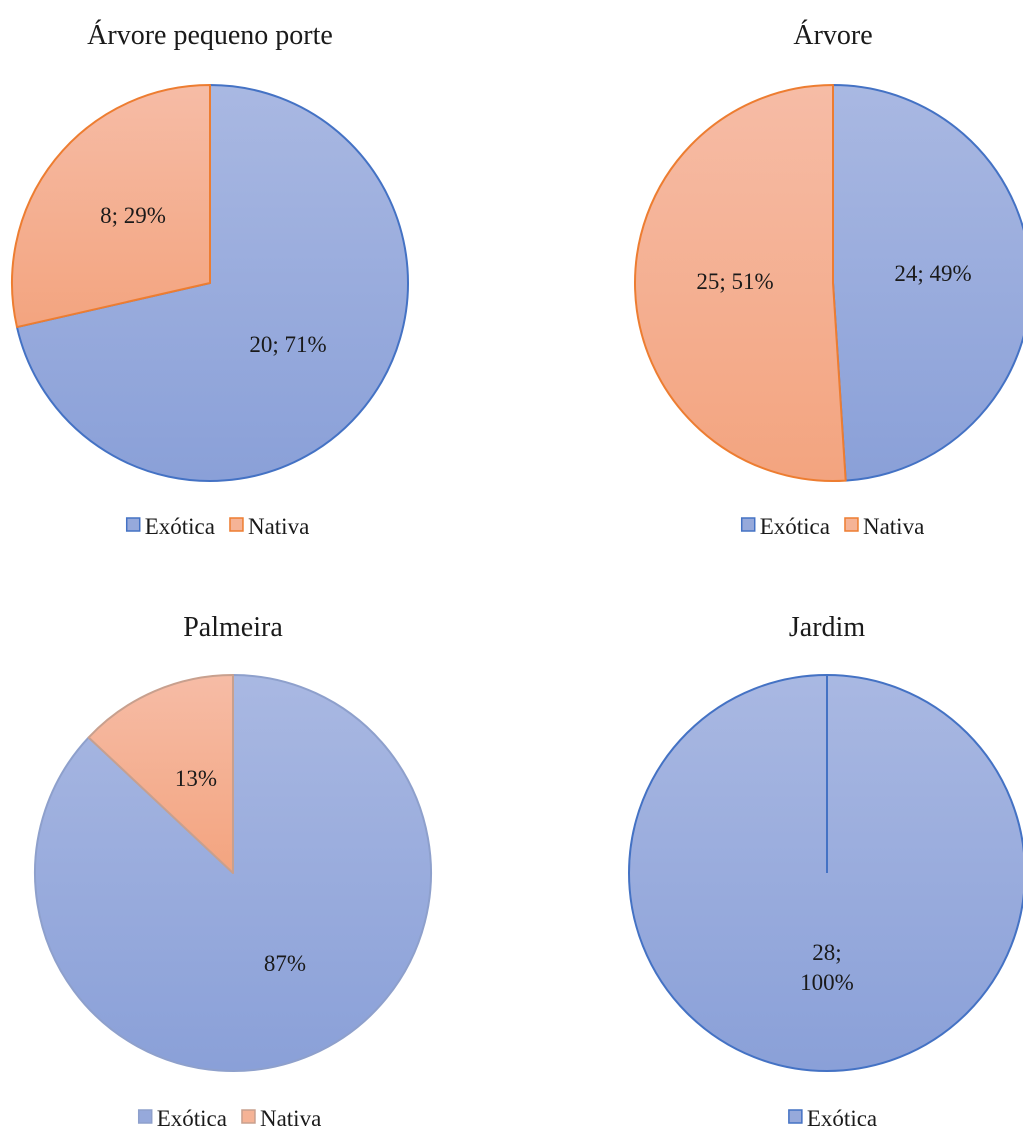 Image resolution: width=1023 pixels, height=1136 pixels. Describe the element at coordinates (196, 778) in the screenshot. I see `data-label: 13%` at that location.